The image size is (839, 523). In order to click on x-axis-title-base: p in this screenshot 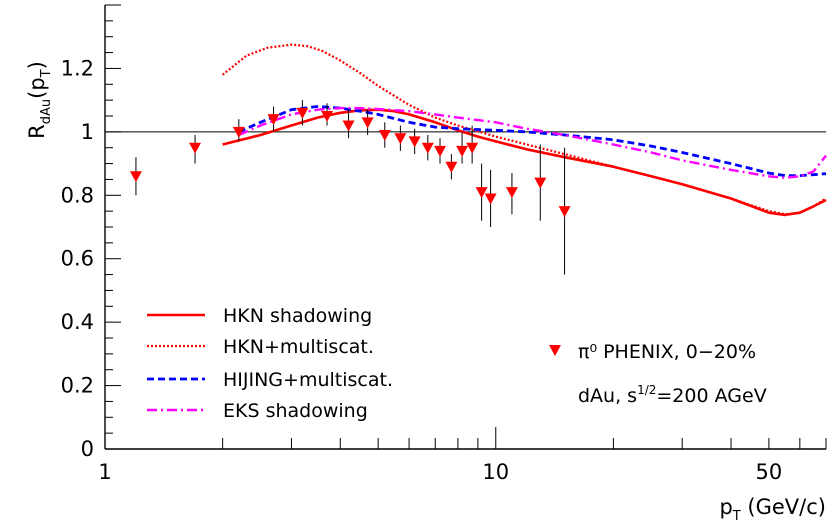, I will do `click(725, 507)`.